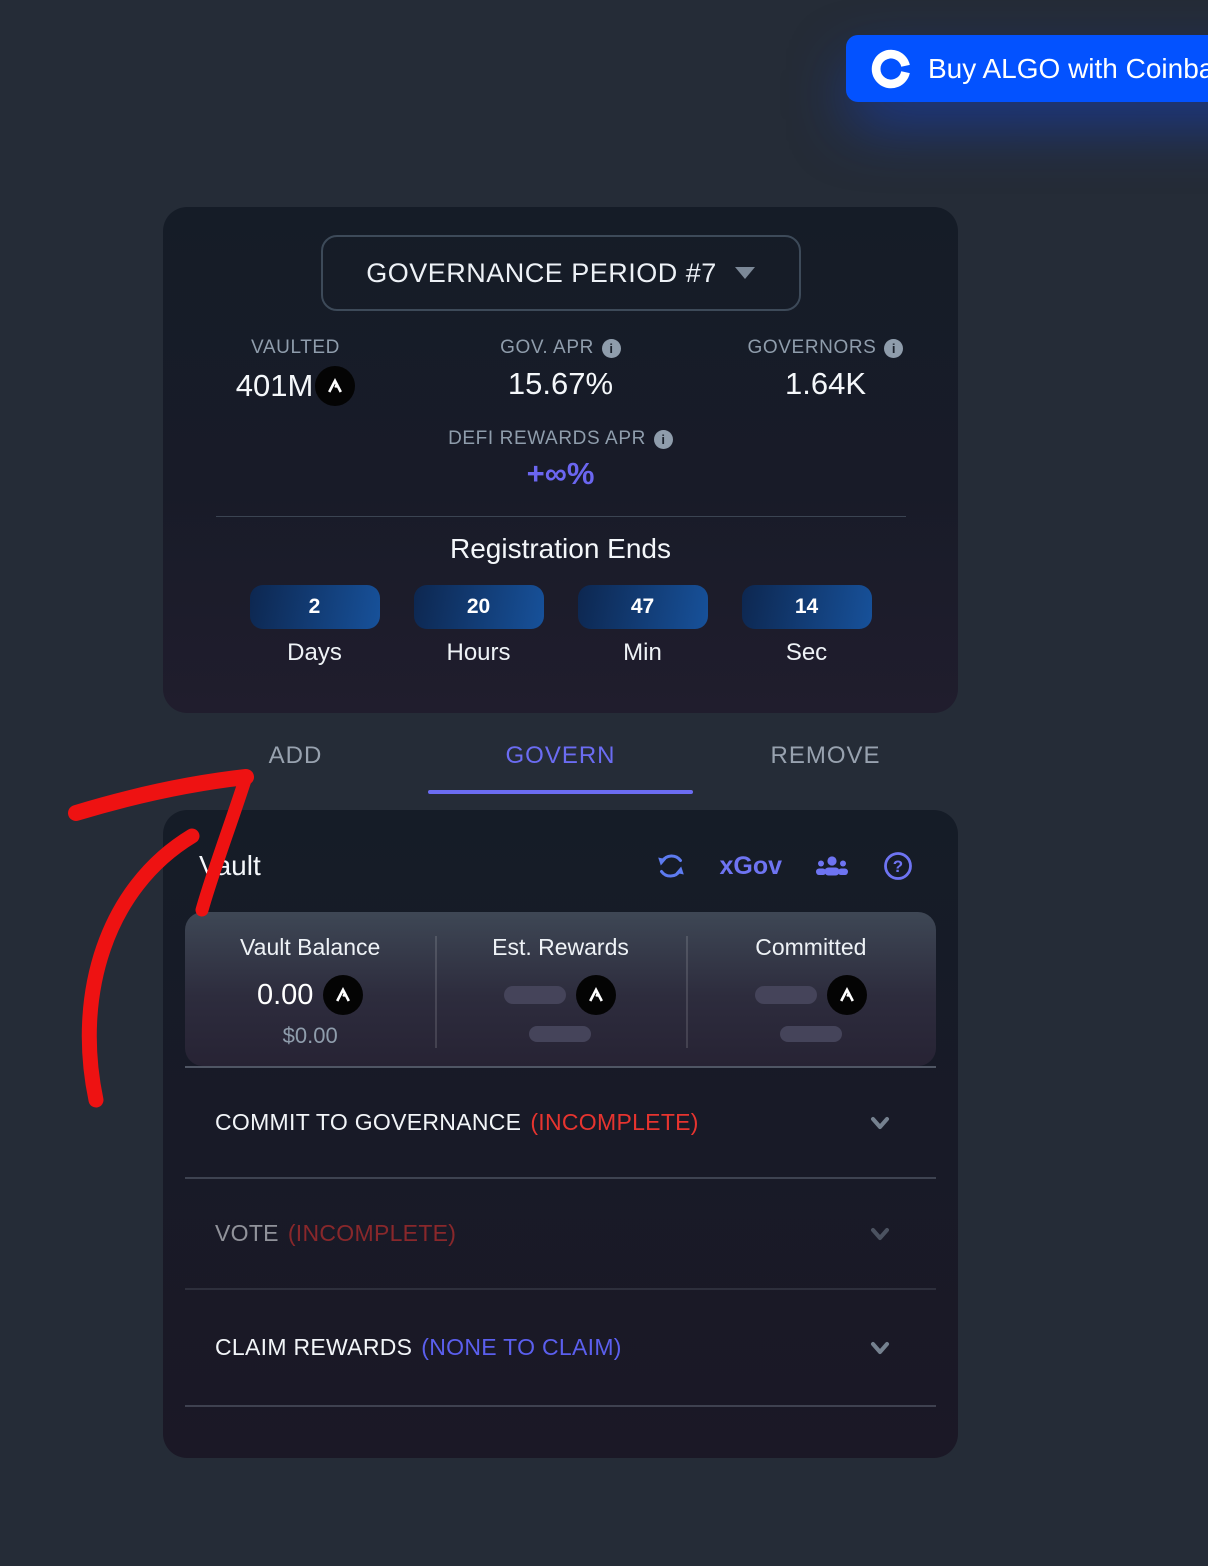 The width and height of the screenshot is (1208, 1566). I want to click on governors-group-icon, so click(832, 866).